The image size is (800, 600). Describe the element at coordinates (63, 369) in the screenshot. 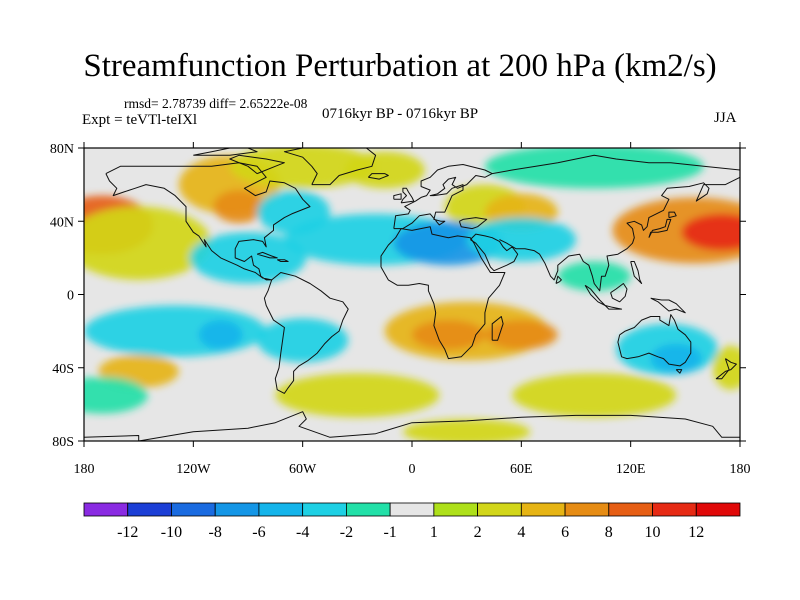

I see `y-tick-label: 40S` at that location.